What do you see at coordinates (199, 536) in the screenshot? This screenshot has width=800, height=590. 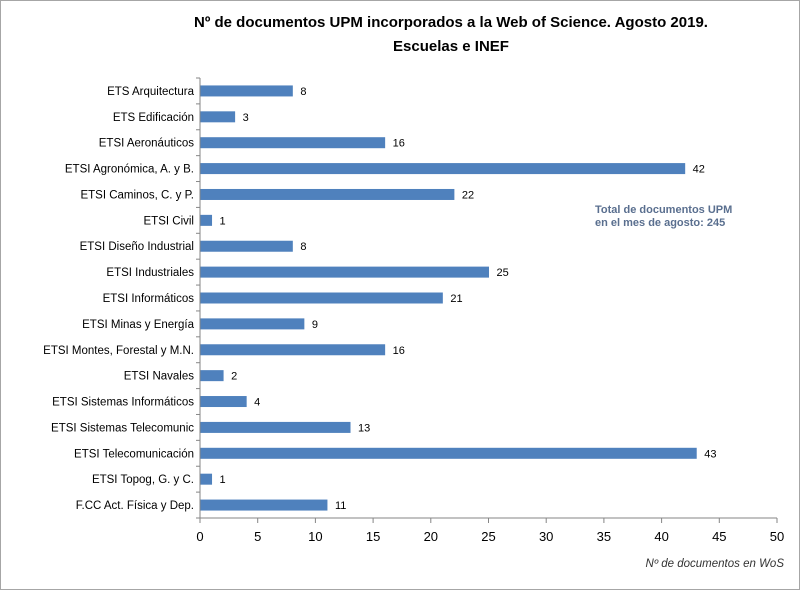 I see `x-tick-label: 0` at bounding box center [199, 536].